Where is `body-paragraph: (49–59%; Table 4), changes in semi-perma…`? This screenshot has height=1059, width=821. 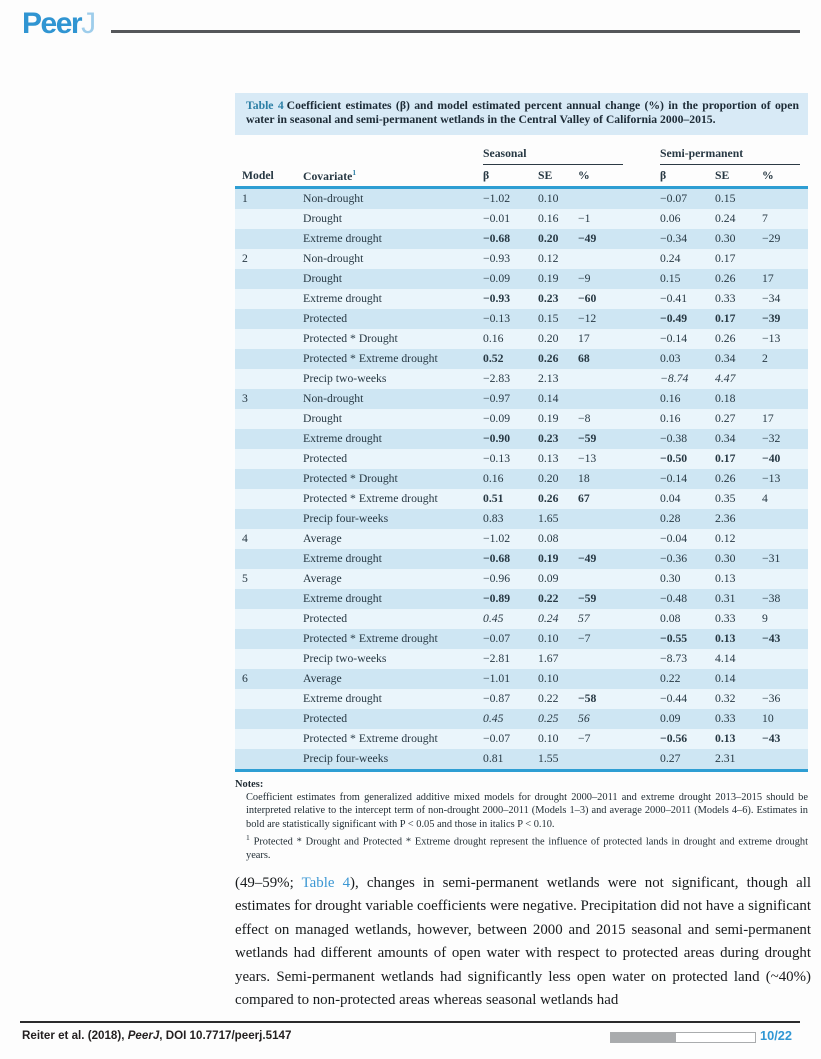 body-paragraph: (49–59%; Table 4), changes in semi-perma… is located at coordinates (523, 942).